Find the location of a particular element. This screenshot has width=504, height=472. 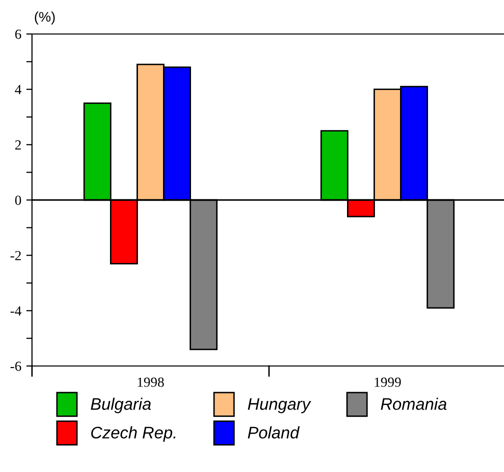

legend-label: Bulgaria is located at coordinates (120, 406).